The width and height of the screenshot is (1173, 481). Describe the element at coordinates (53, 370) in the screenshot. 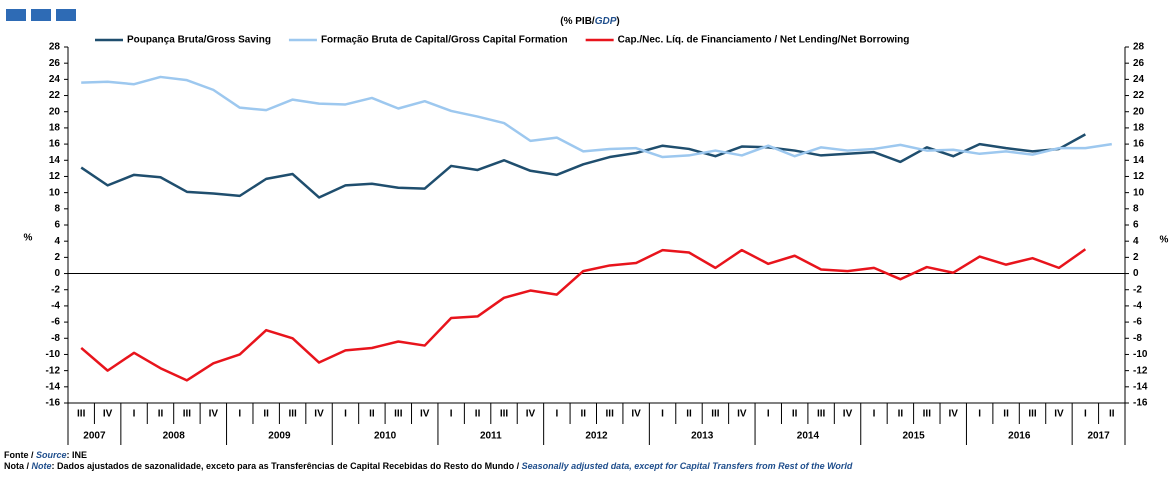

I see `y-tick-label: -12` at that location.